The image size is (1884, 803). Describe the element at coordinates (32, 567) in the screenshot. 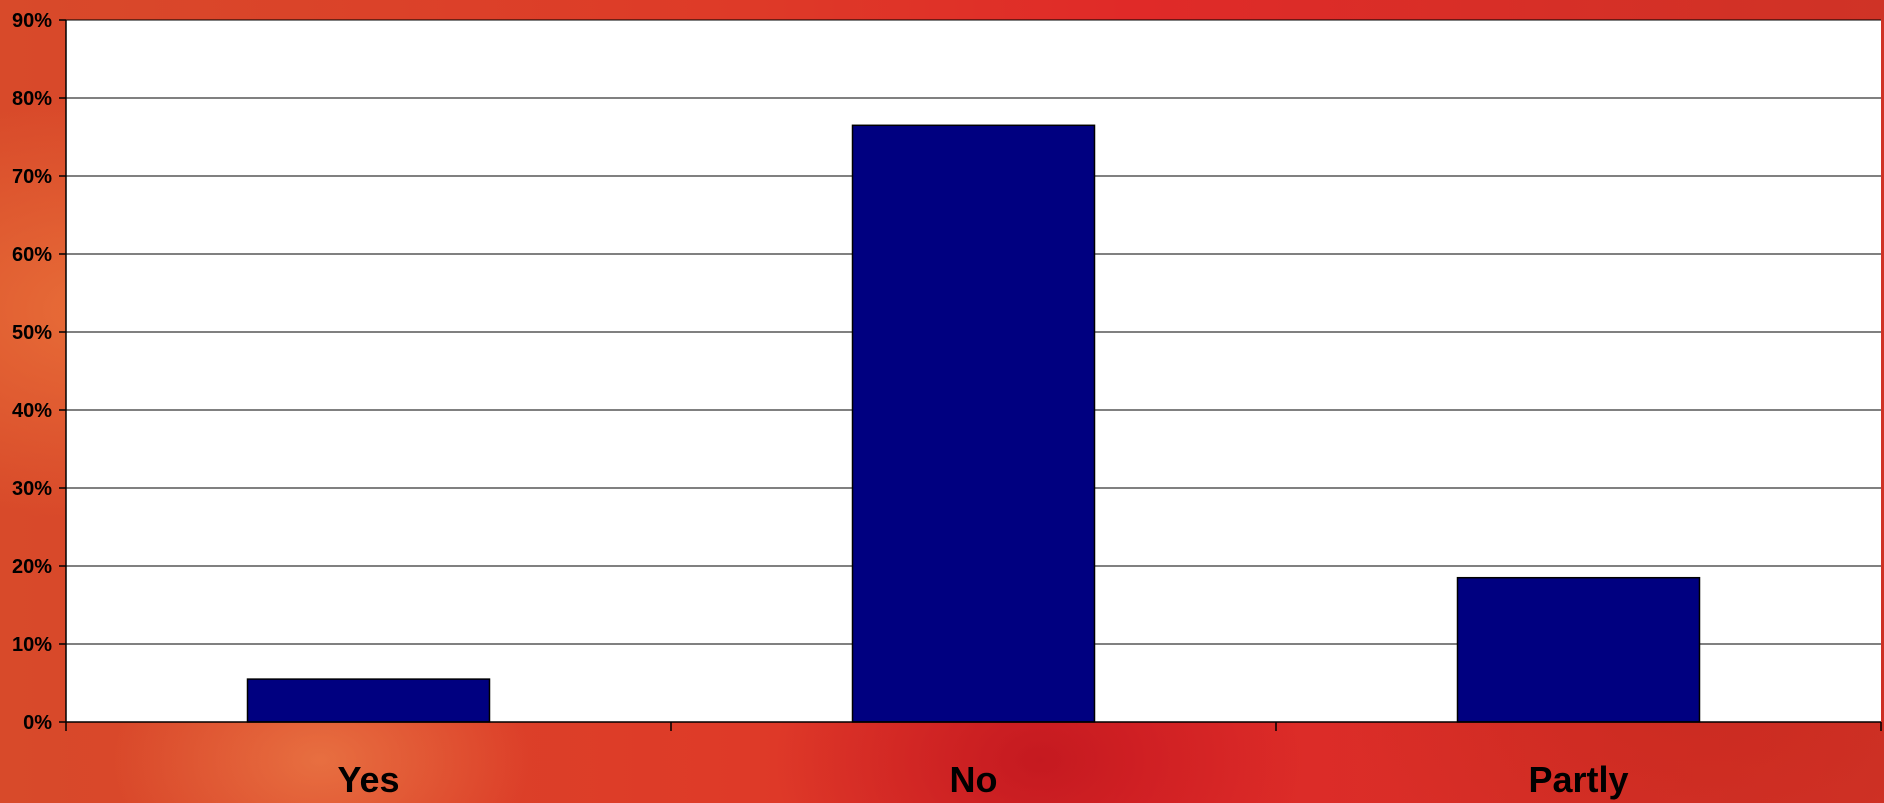

I see `y-tick-label: 20%` at that location.